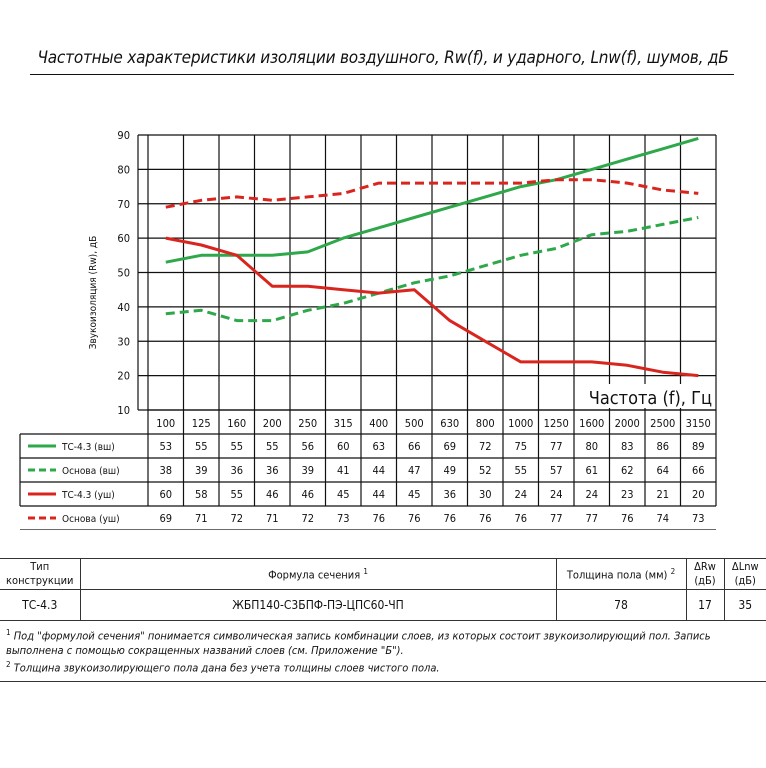 This screenshot has height=768, width=766. I want to click on y-tick-label: 50, so click(123, 273).